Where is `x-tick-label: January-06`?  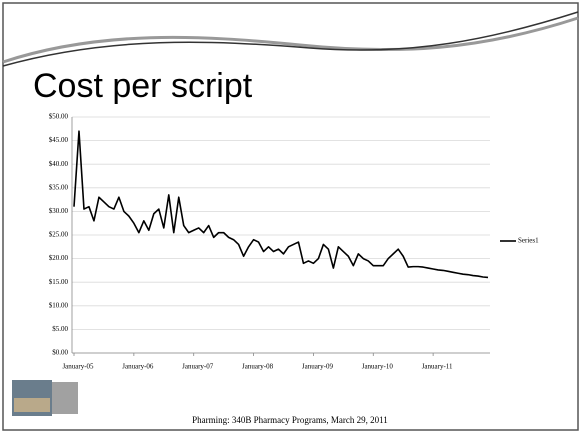
x-tick-label: January-06 is located at coordinates (138, 367).